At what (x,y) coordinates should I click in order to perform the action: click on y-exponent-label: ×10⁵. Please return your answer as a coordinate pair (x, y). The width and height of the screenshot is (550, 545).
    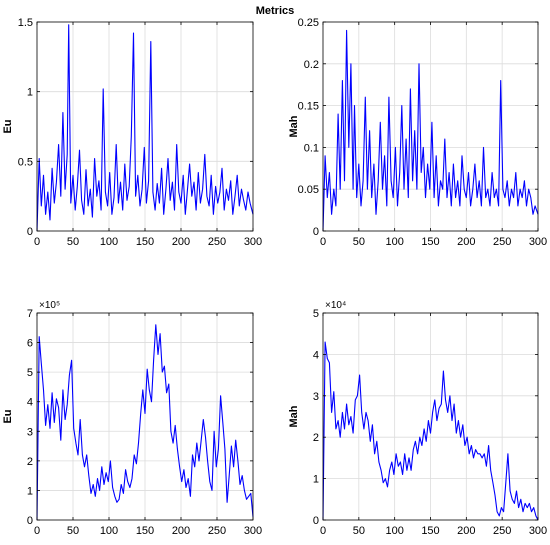
    Looking at the image, I should click on (49, 305).